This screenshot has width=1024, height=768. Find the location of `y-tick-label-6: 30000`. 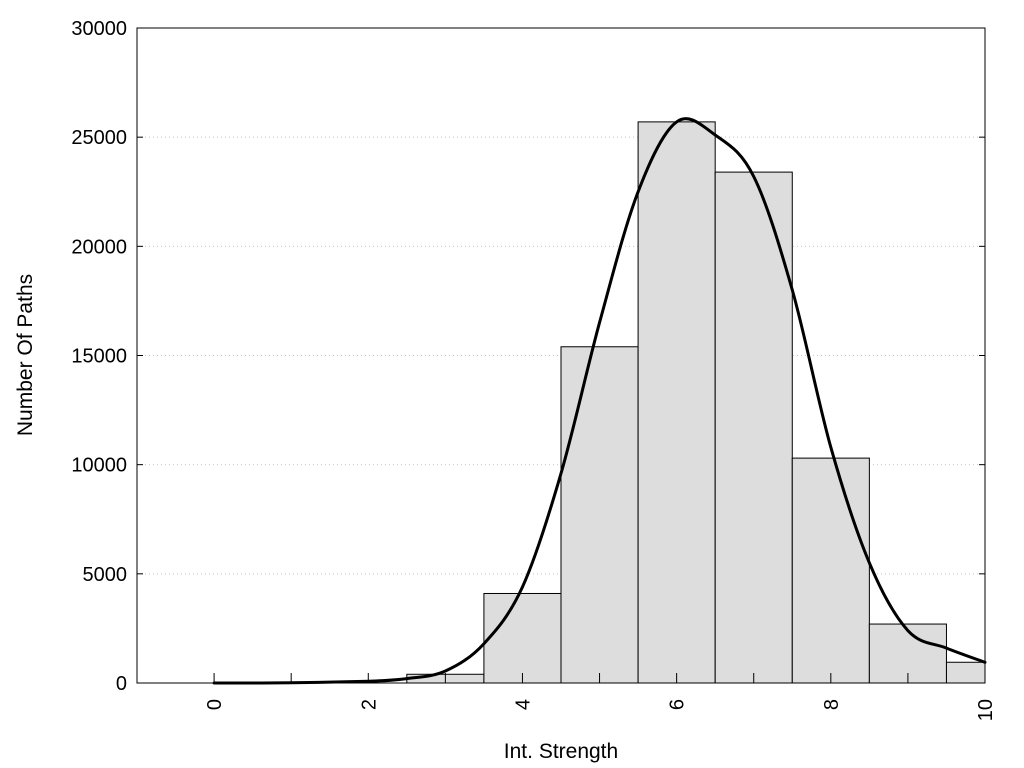

y-tick-label-6: 30000 is located at coordinates (99, 29).